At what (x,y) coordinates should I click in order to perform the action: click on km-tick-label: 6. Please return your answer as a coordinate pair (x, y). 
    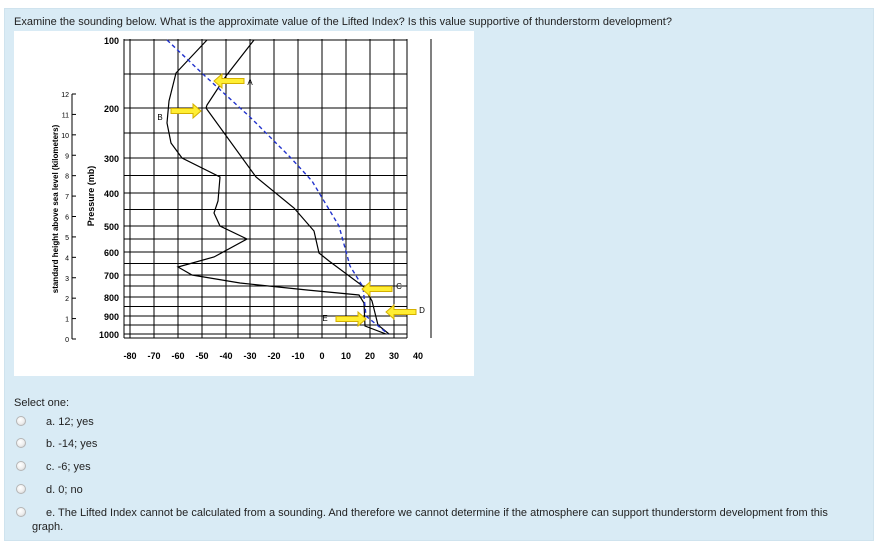
    Looking at the image, I should click on (67, 218).